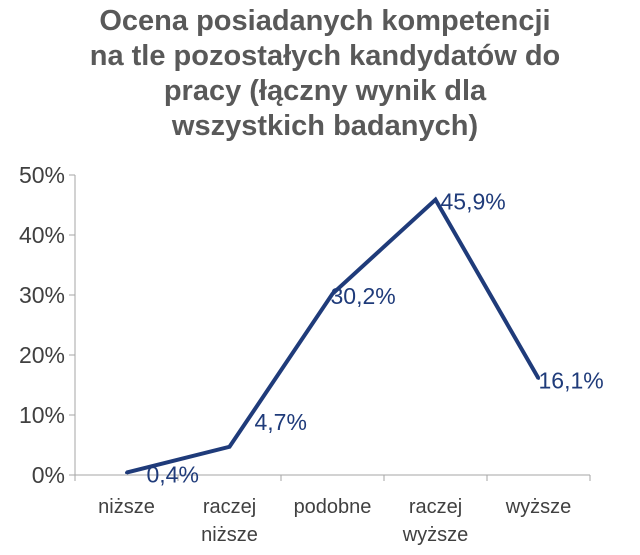  I want to click on data-label: 4,7%, so click(281, 422).